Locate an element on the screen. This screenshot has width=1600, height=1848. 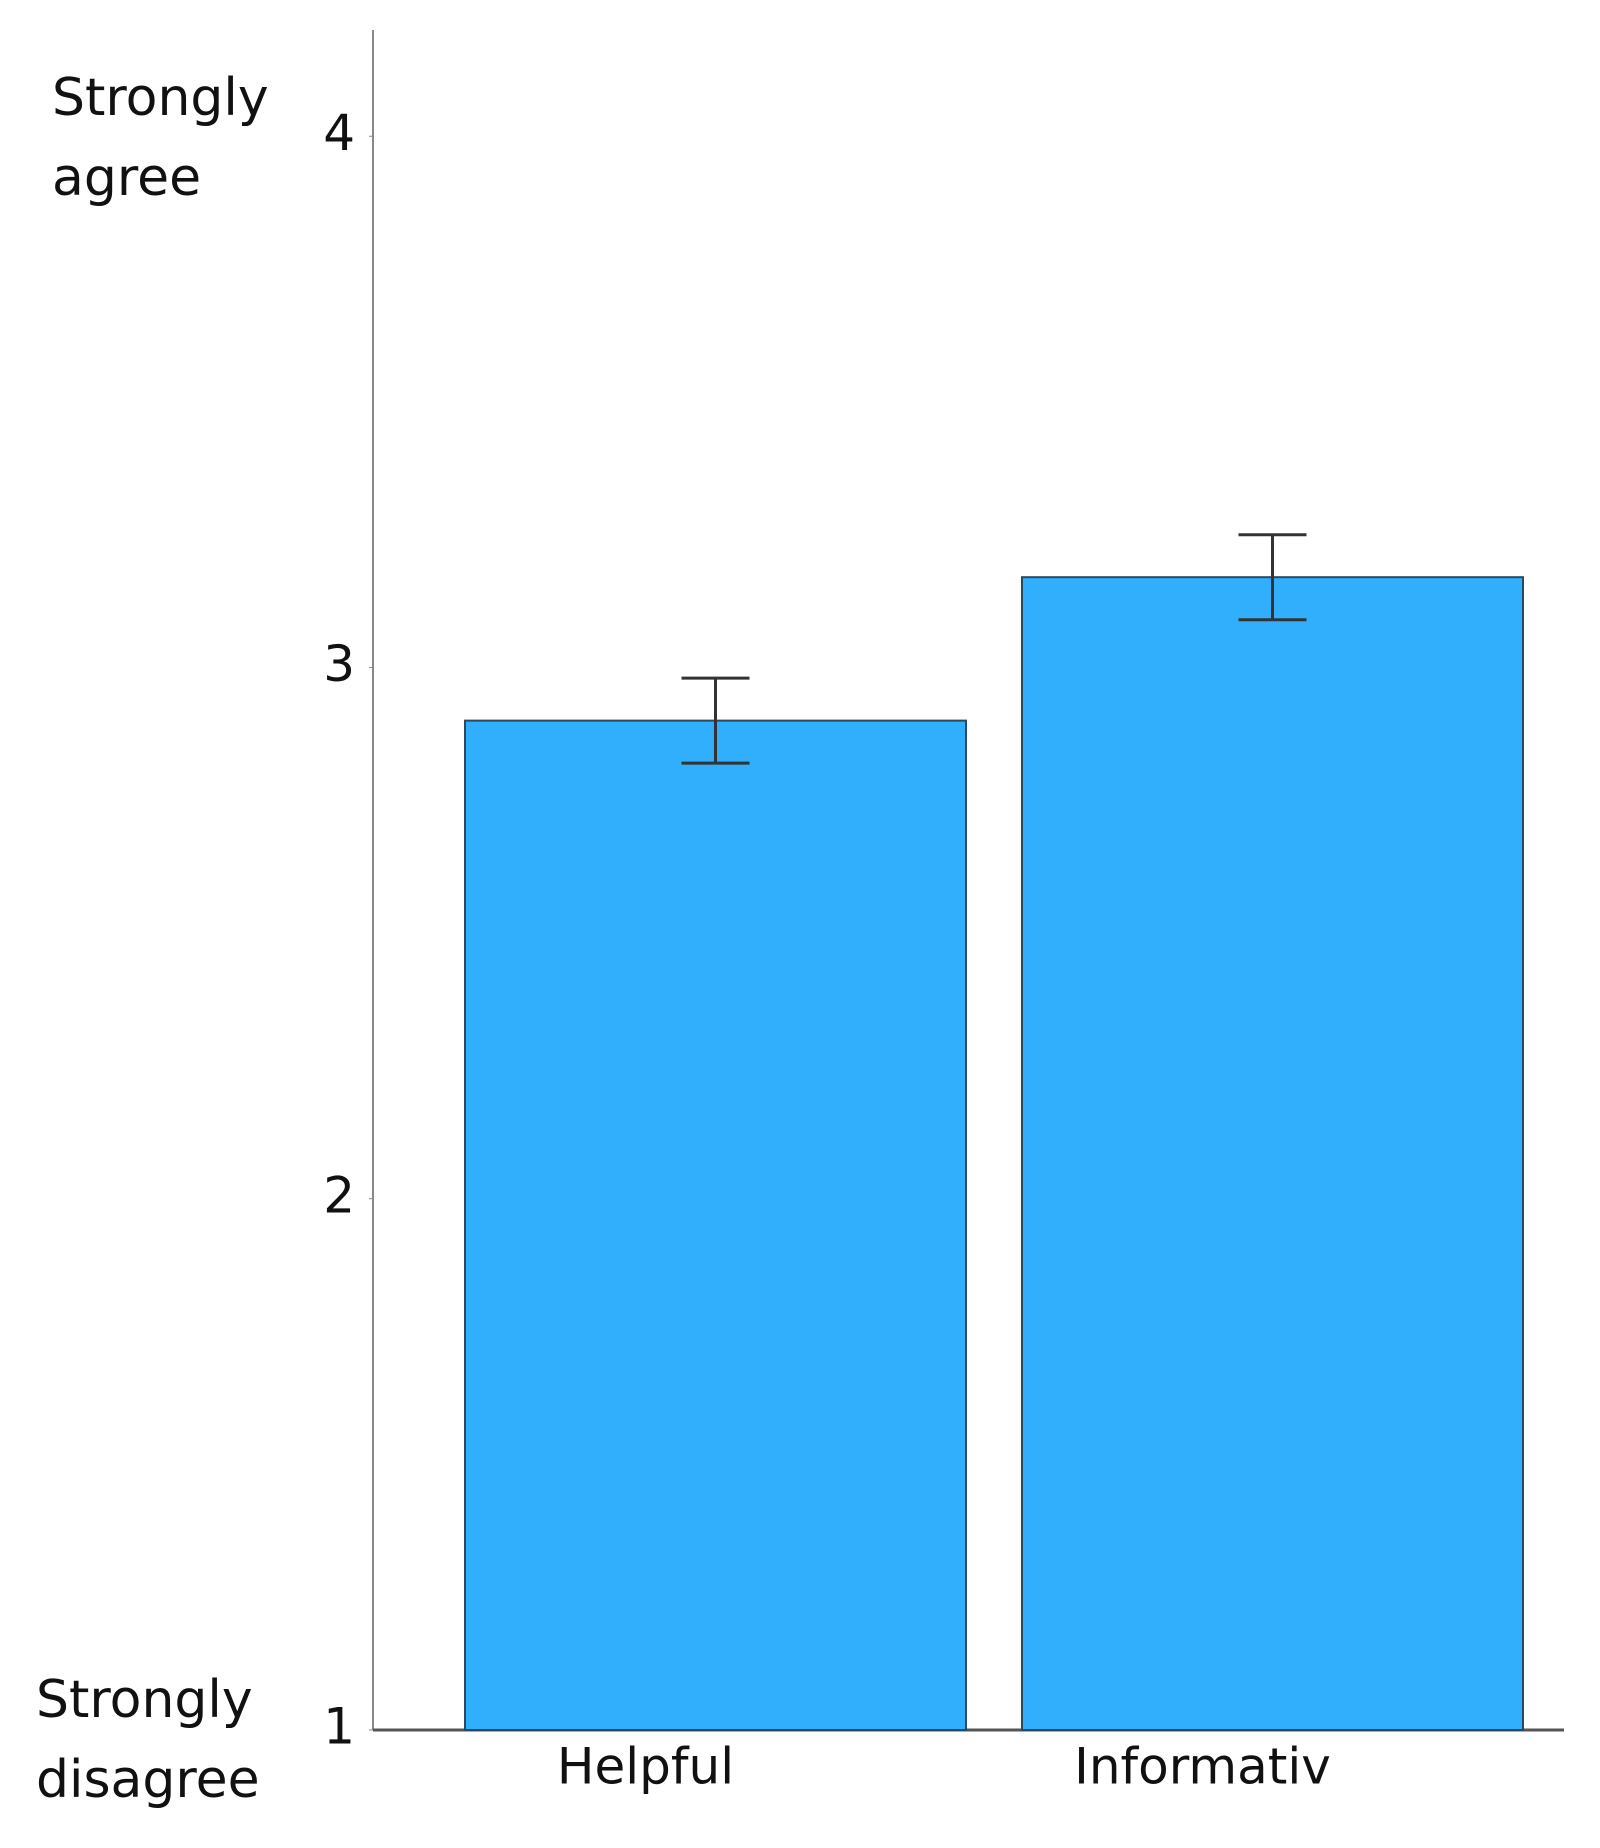
y-tick-label: 4 is located at coordinates (339, 133).